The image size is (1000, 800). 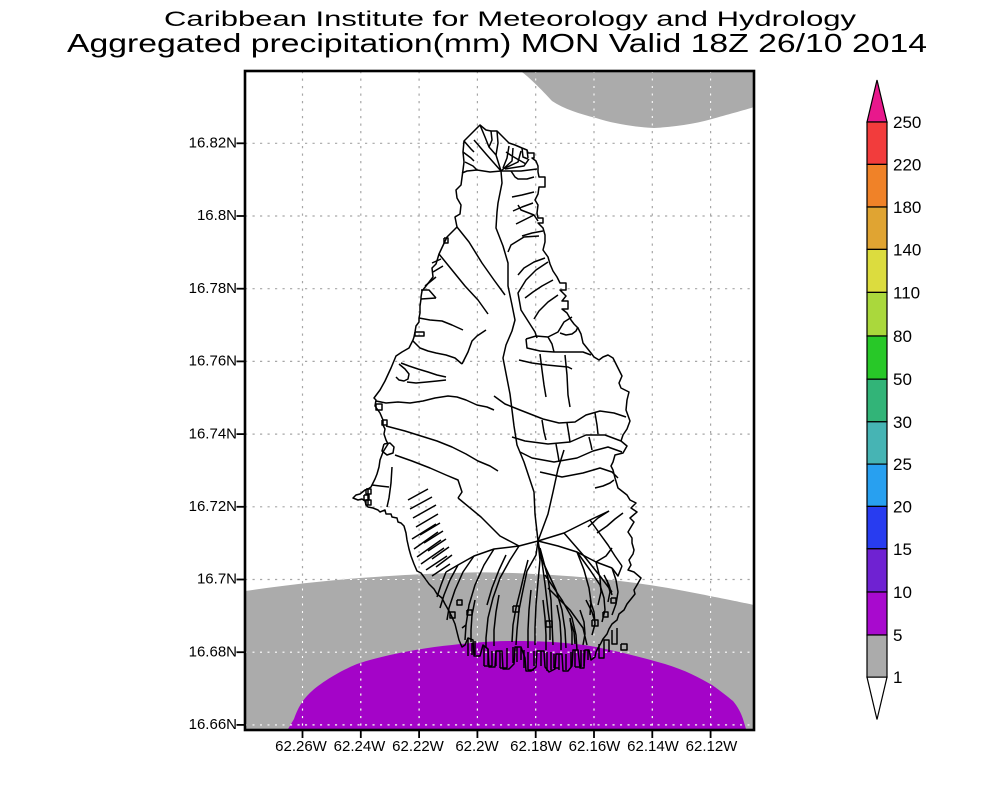 What do you see at coordinates (902, 379) in the screenshot?
I see `svg-text: 50` at bounding box center [902, 379].